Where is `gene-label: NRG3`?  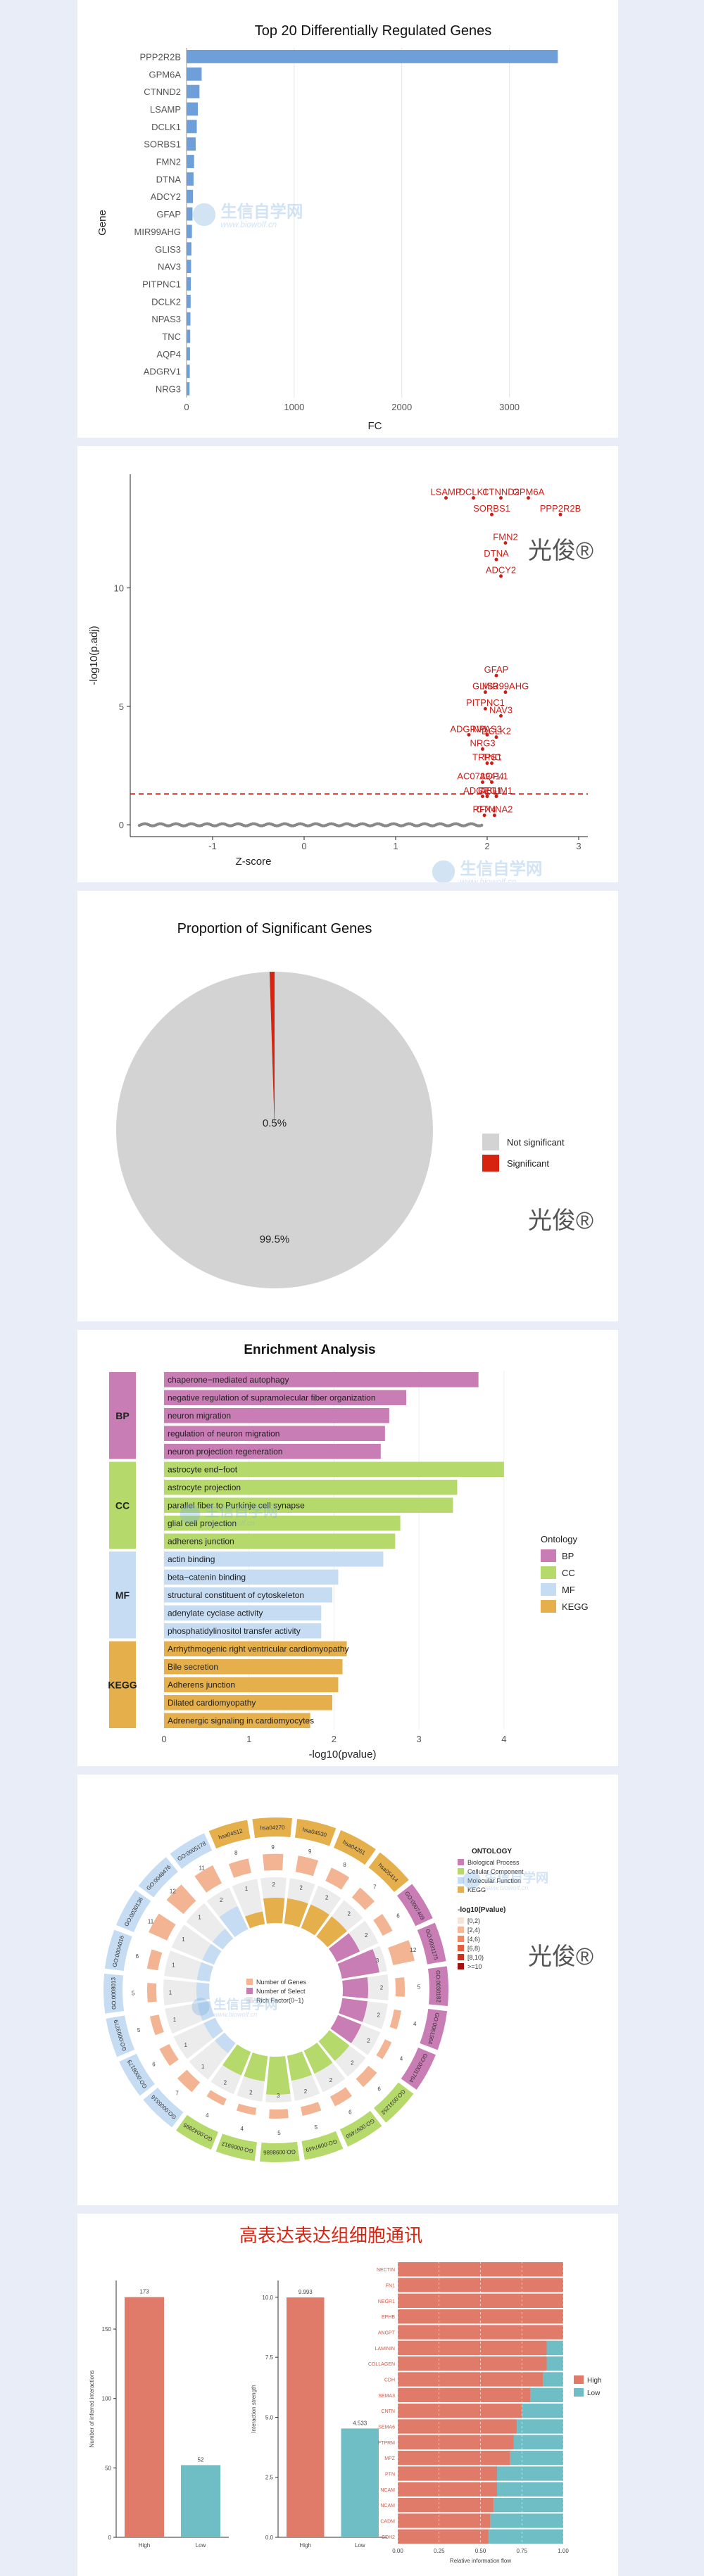
gene-label: NRG3 is located at coordinates (482, 742).